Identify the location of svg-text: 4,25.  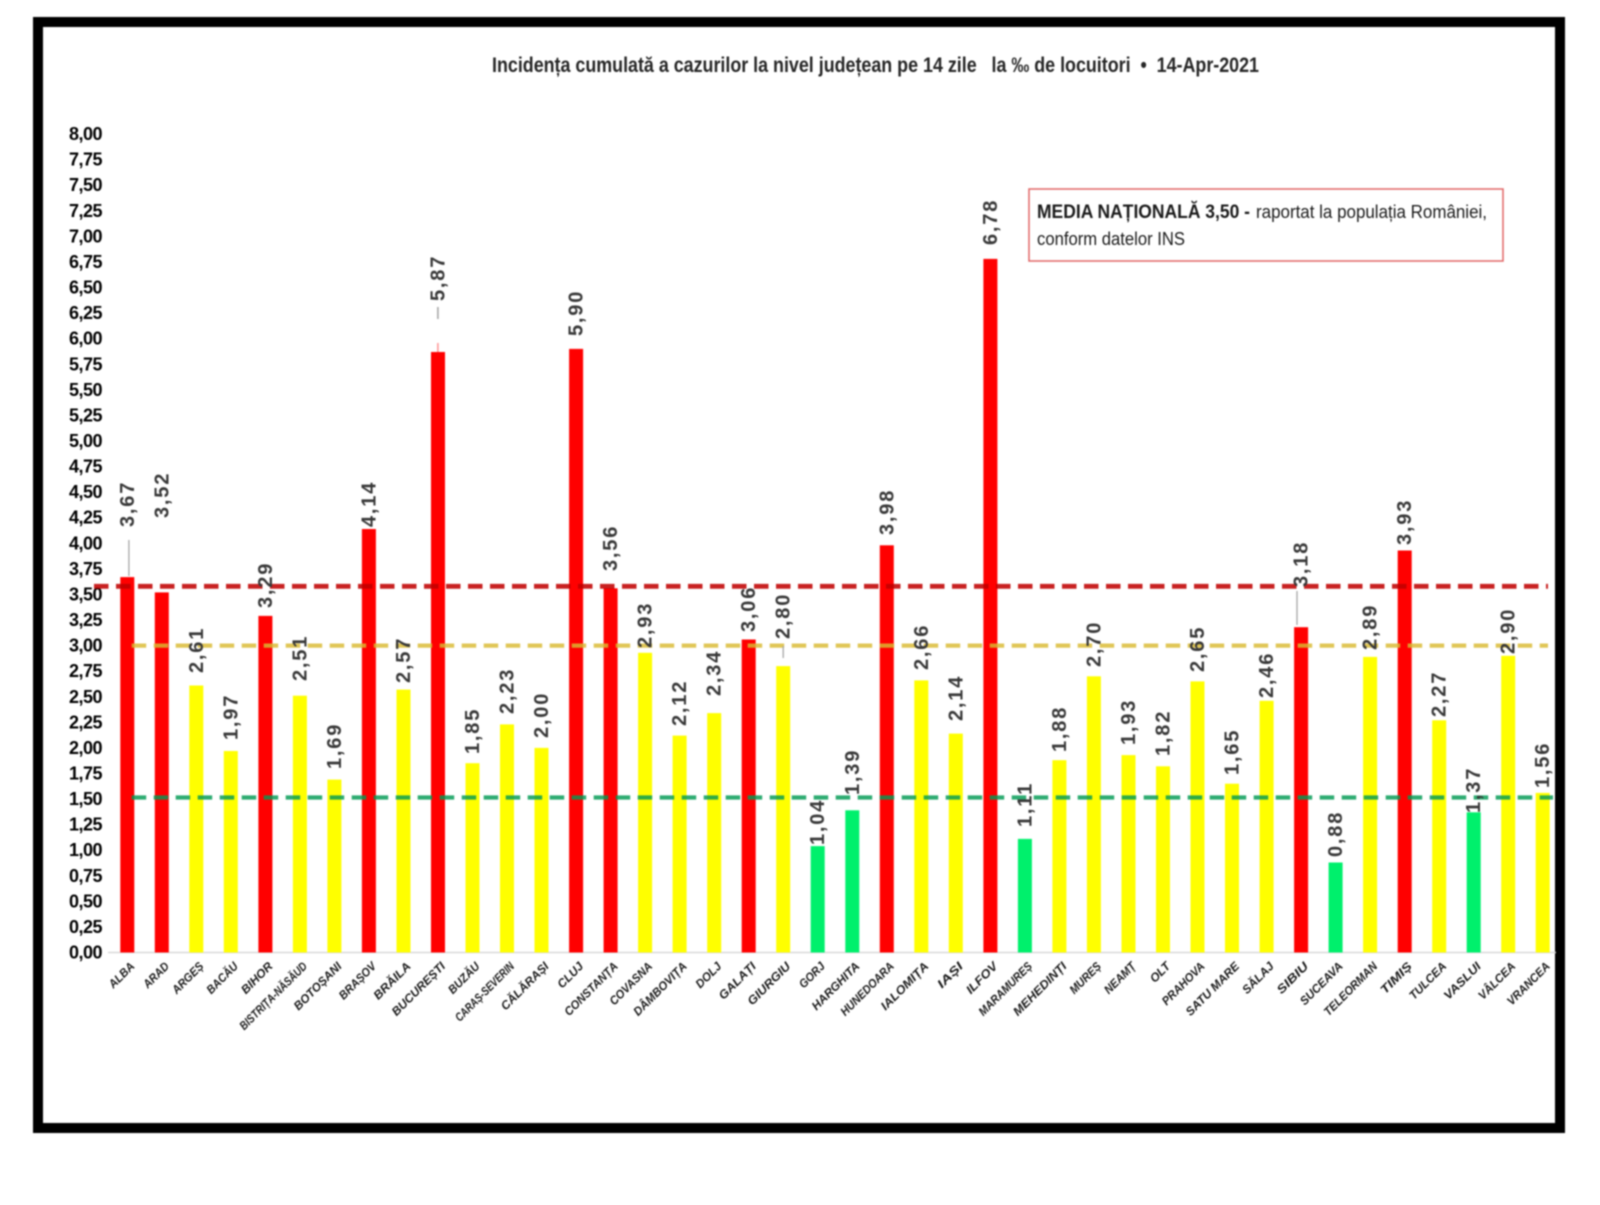
(86, 518).